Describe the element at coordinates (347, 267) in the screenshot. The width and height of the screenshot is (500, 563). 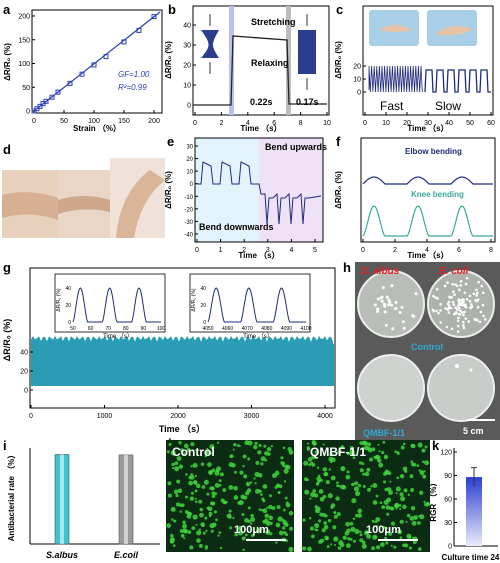
I see `panel-label-h: h` at that location.